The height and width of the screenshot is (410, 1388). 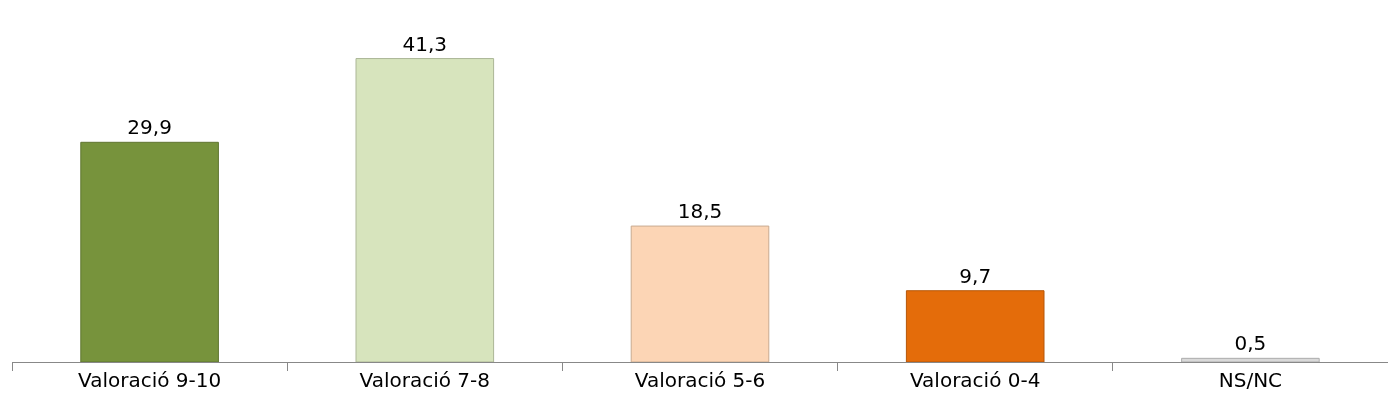 I want to click on data-label: 0,5, so click(x=1250, y=343).